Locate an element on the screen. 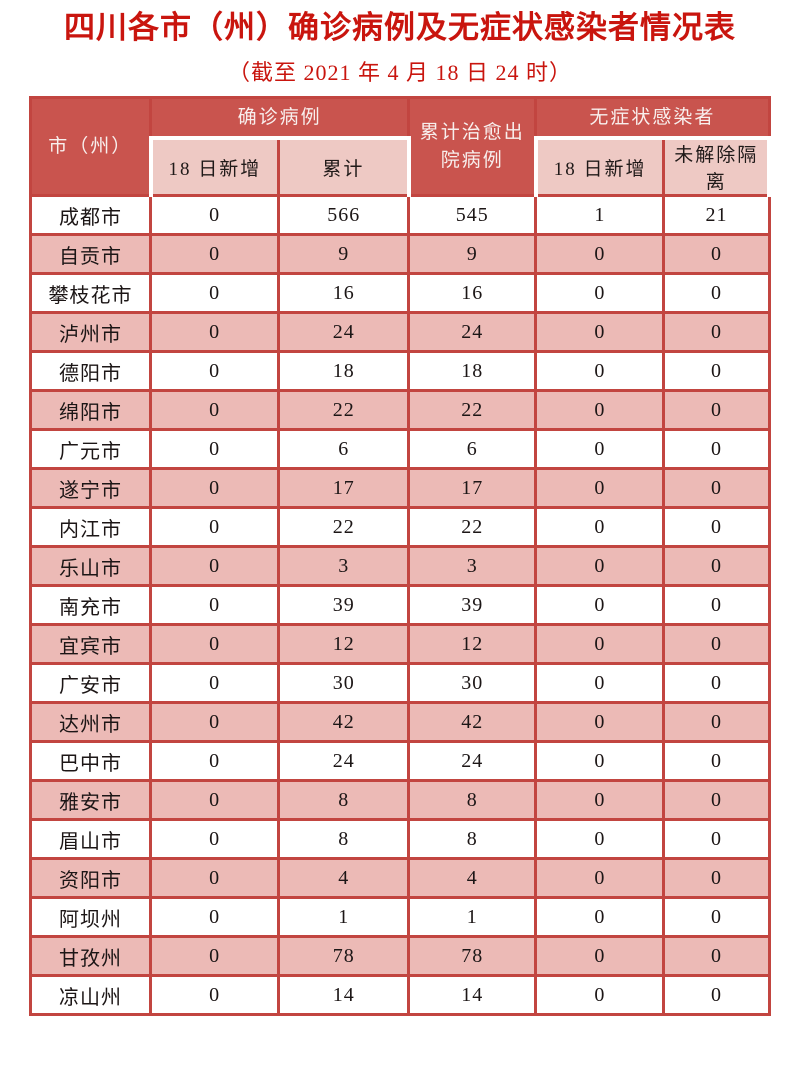  table-row: 凉山州 0 14 14 0 0 is located at coordinates (399, 995).